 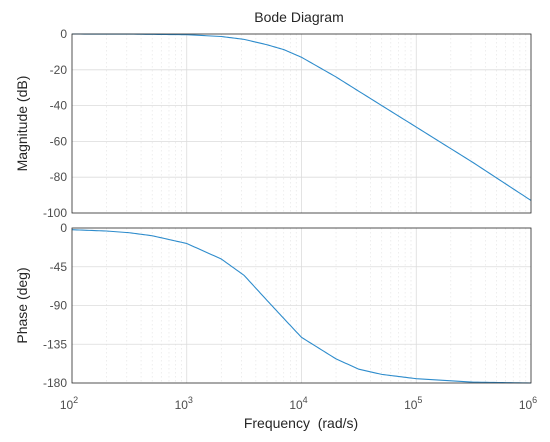 I want to click on magnitude-y-tick-label: -20, so click(x=59, y=70).